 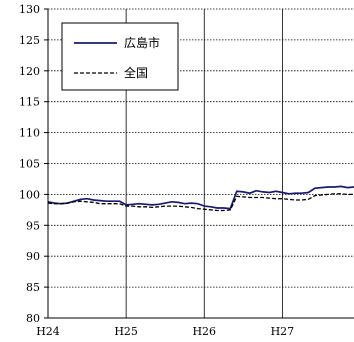 I want to click on x-tick-label: H24, so click(x=48, y=331).